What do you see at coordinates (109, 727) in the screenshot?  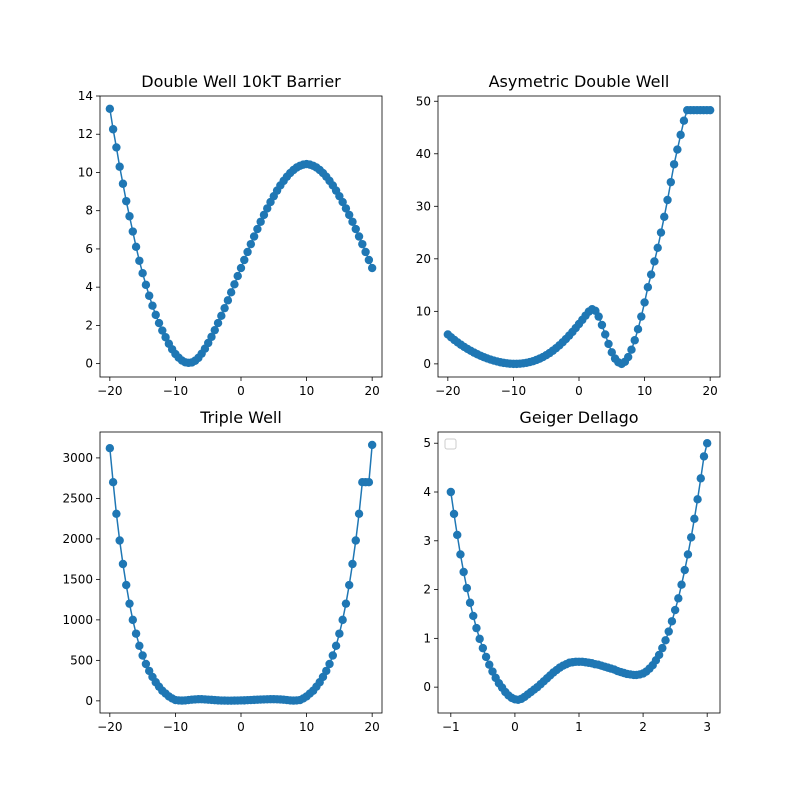 I see `x-tick-label: −20` at bounding box center [109, 727].